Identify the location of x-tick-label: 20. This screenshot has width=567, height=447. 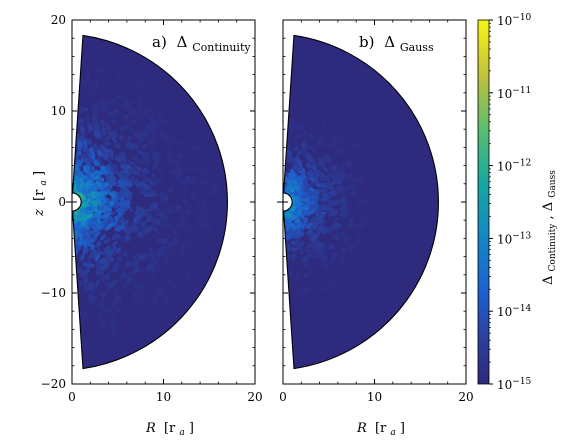
(465, 397).